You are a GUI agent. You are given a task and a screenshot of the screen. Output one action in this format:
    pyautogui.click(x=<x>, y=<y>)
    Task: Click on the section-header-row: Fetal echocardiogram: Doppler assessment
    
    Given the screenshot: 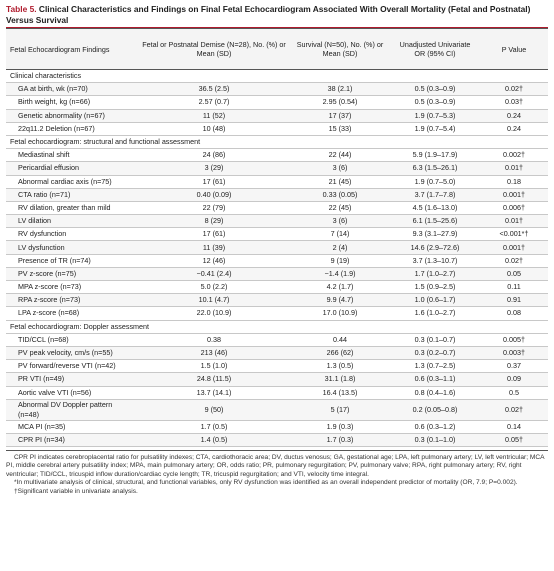 What is the action you would take?
    pyautogui.click(x=277, y=327)
    